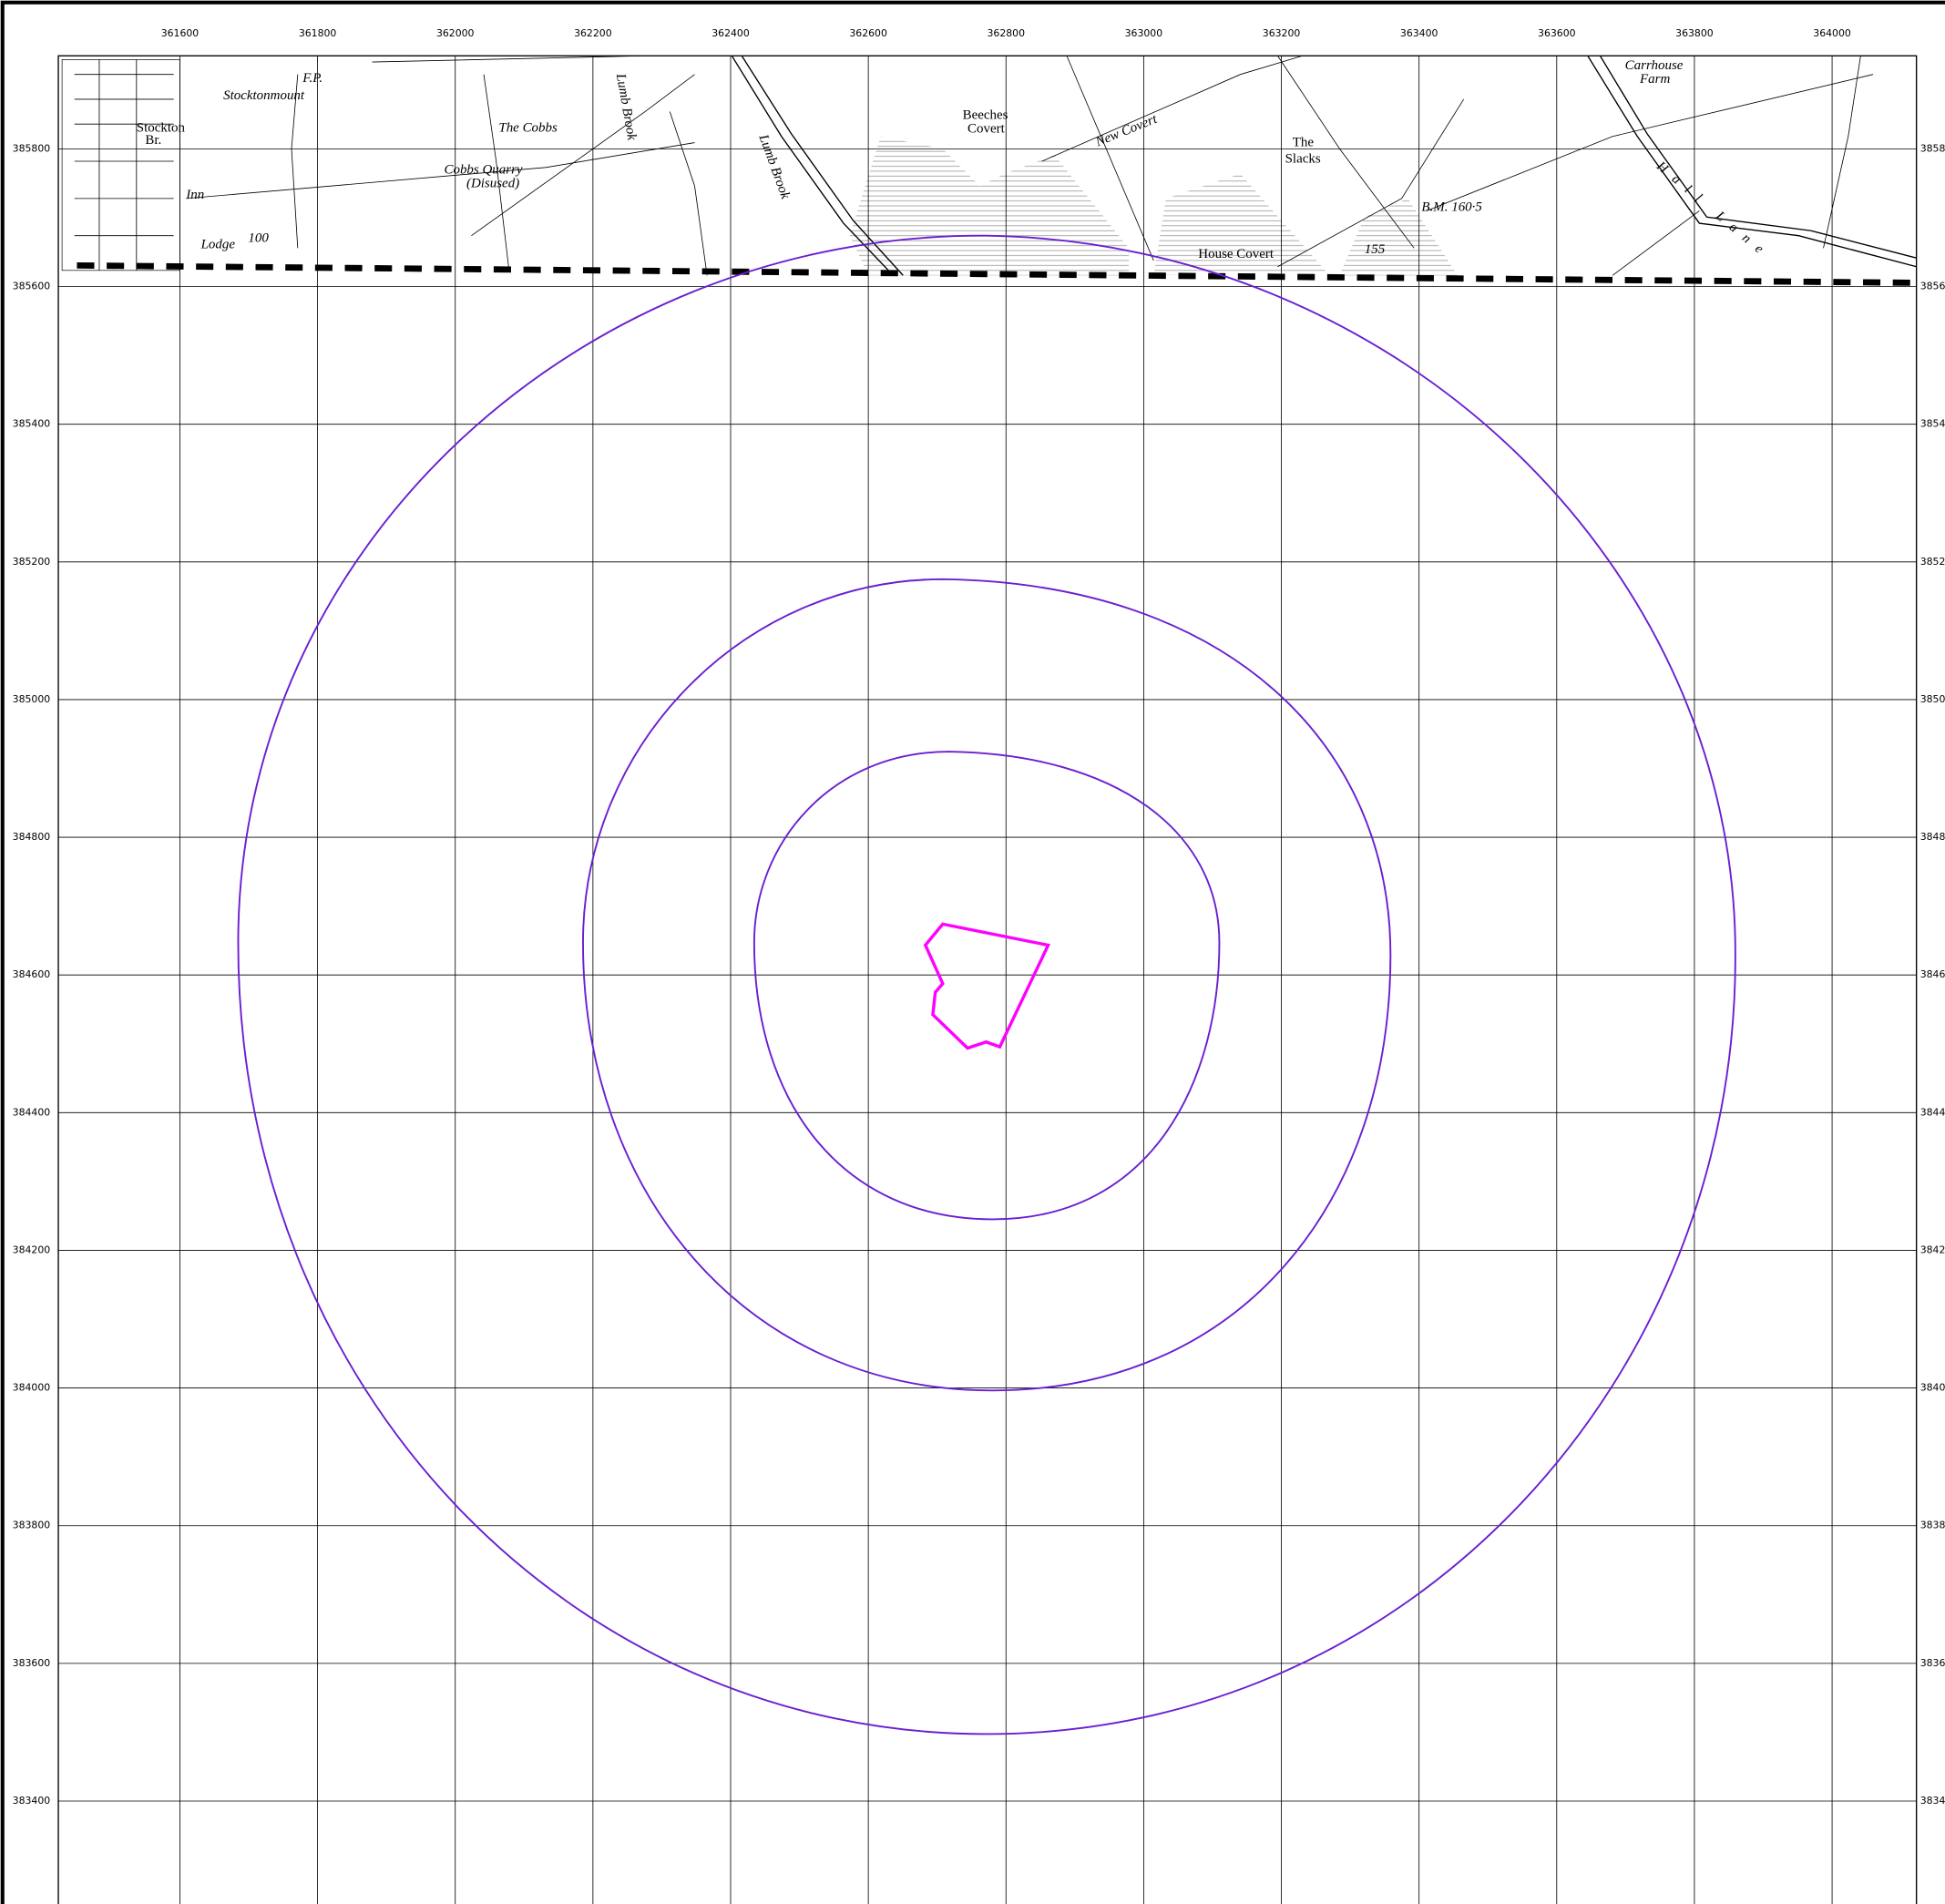 The image size is (1945, 1904). I want to click on town-streets, so click(124, 165).